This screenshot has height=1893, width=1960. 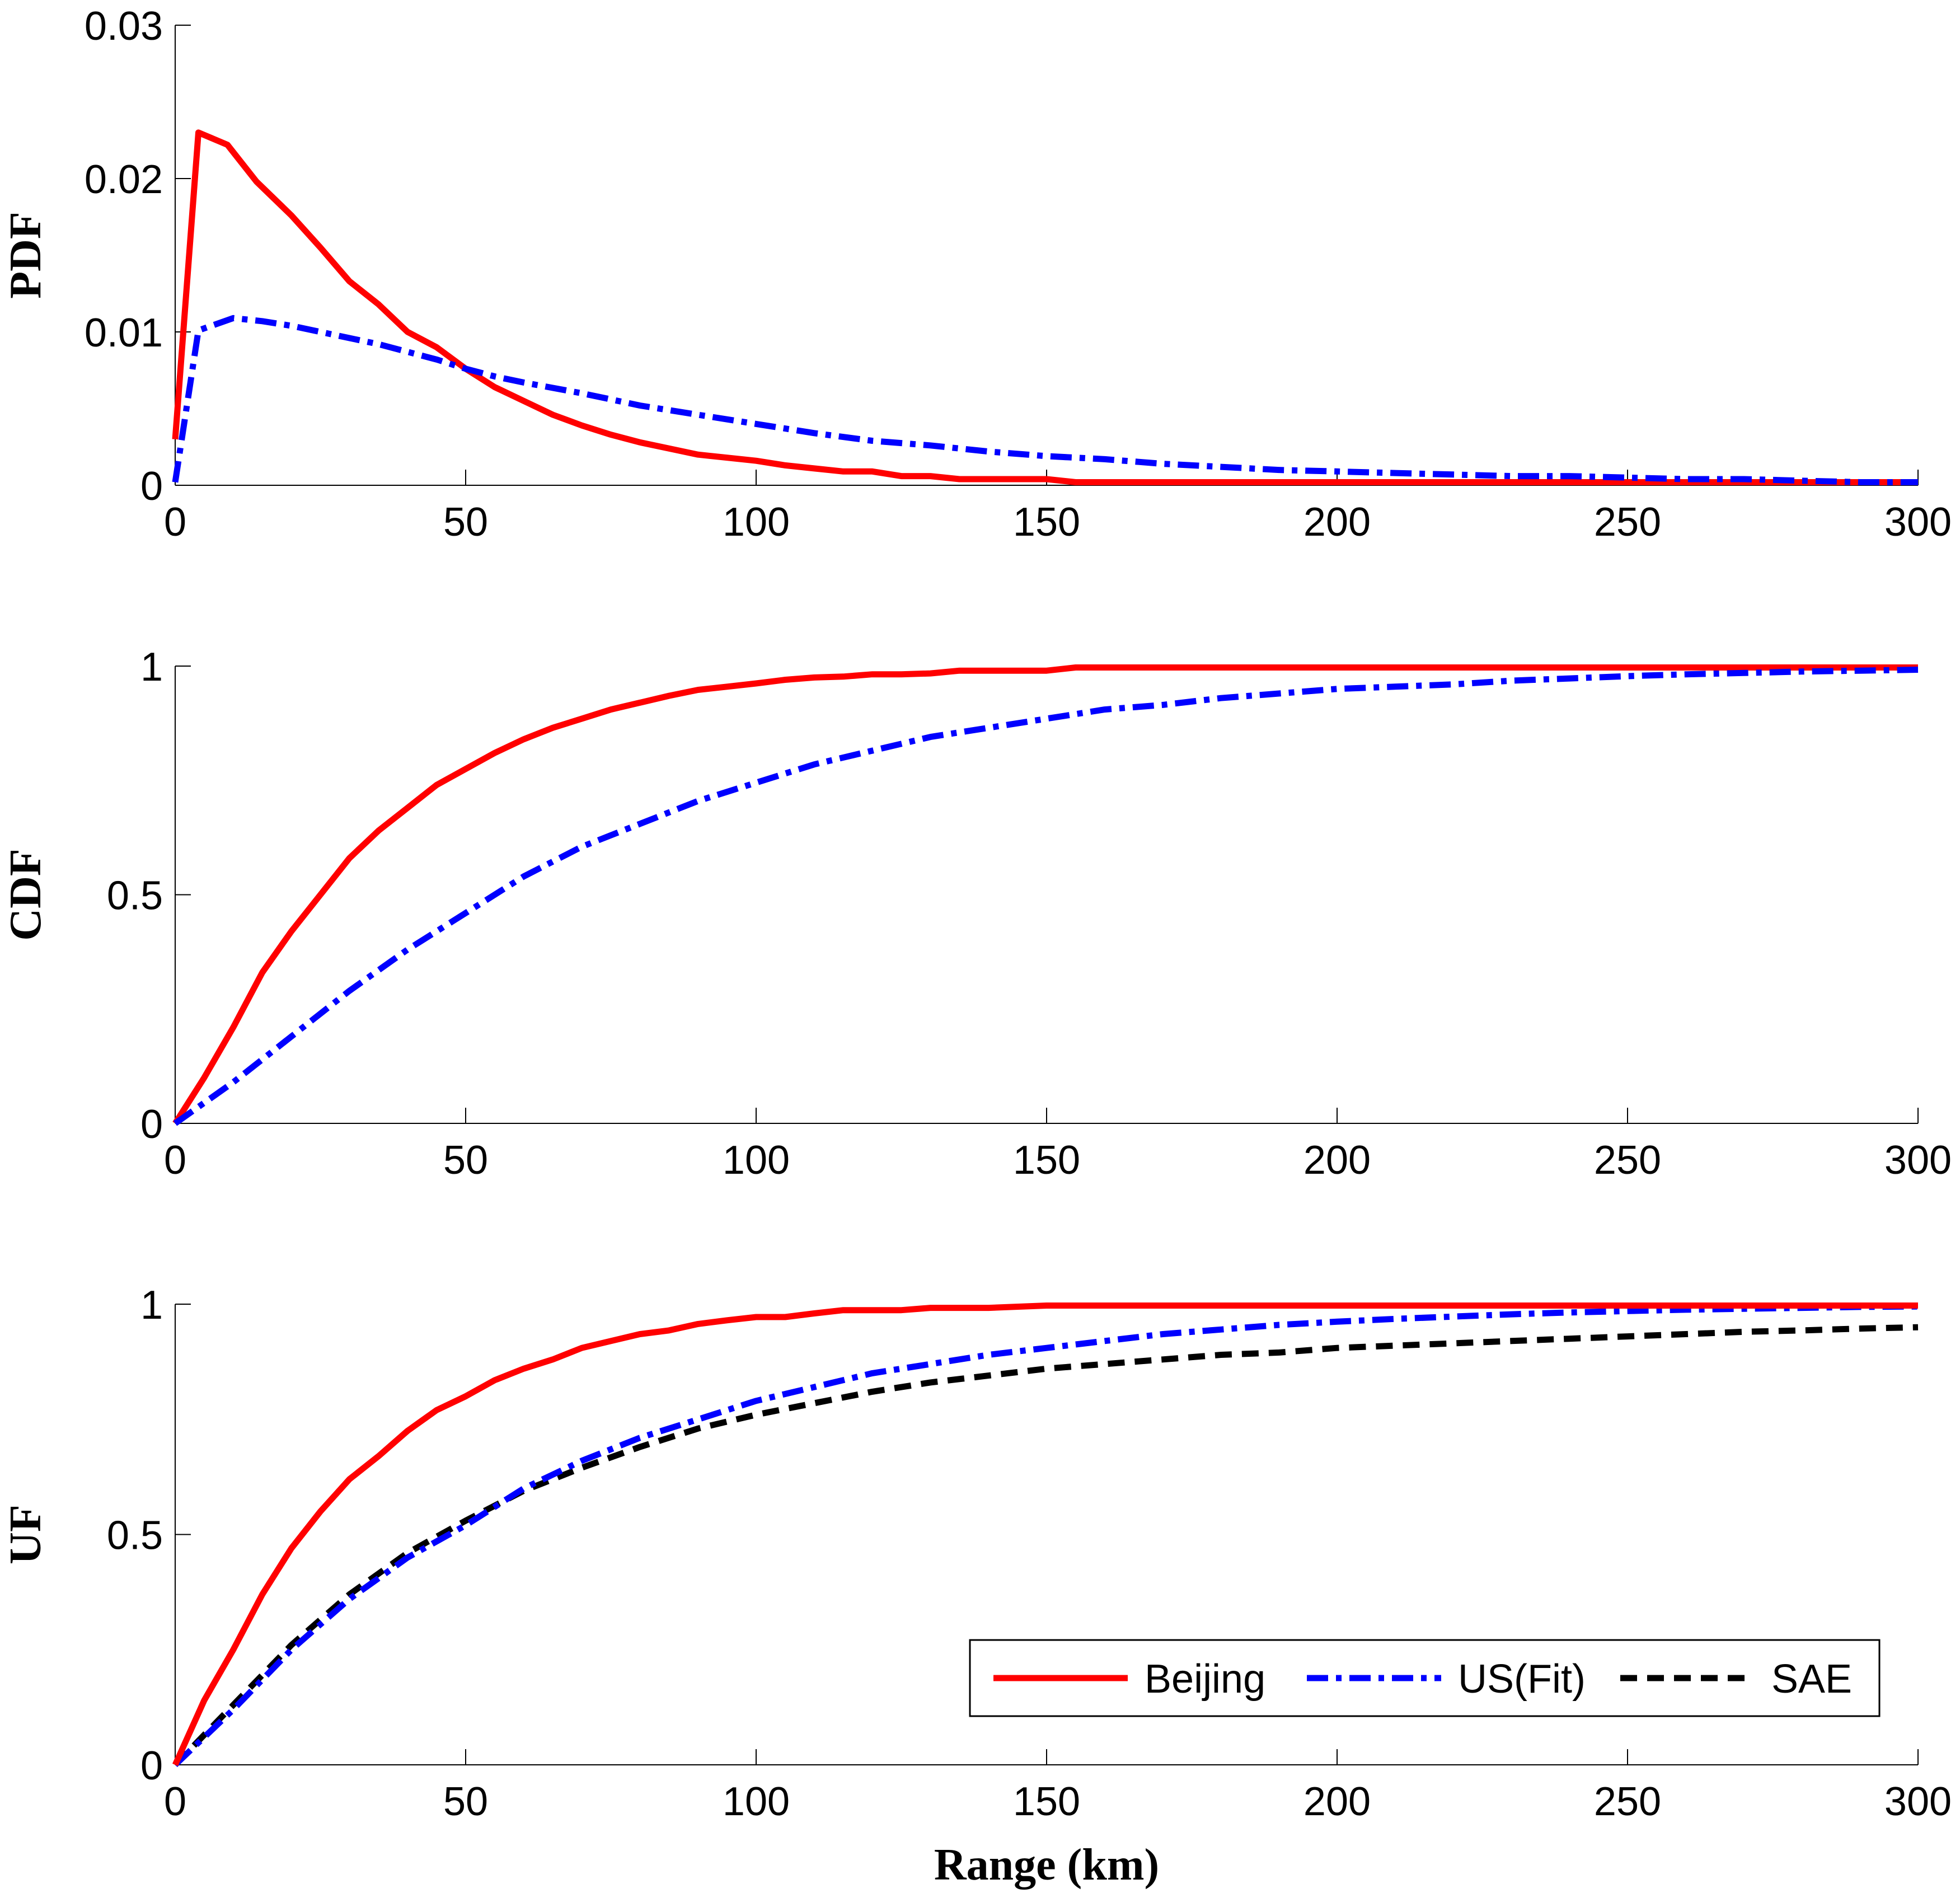 What do you see at coordinates (1046, 1865) in the screenshot?
I see `x-axis-title: Range (km)` at bounding box center [1046, 1865].